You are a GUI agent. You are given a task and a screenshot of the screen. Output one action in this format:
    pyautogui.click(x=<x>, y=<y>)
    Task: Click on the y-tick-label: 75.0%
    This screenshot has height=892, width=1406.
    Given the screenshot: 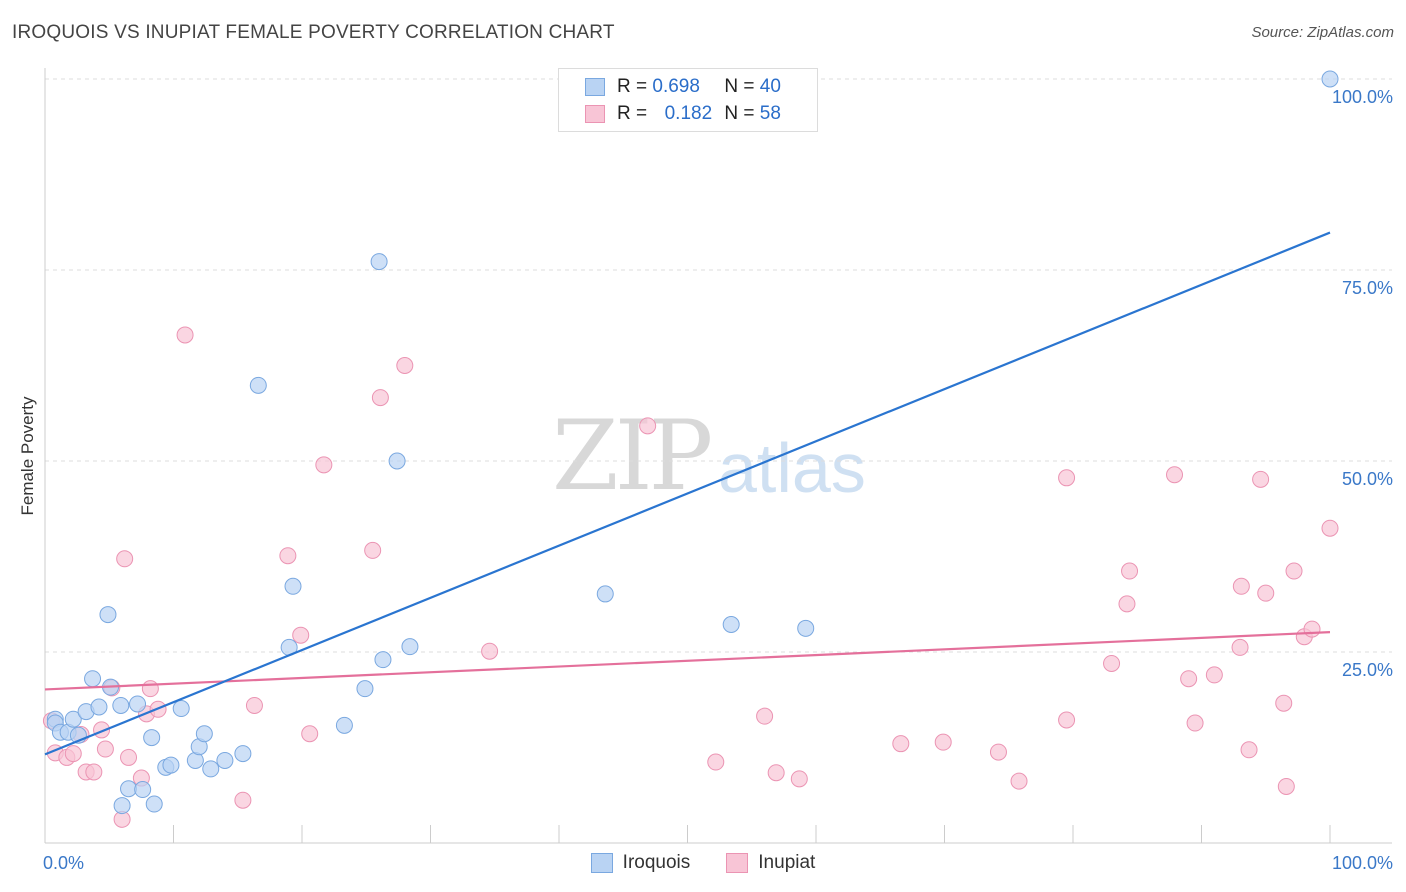 What is the action you would take?
    pyautogui.click(x=1367, y=288)
    